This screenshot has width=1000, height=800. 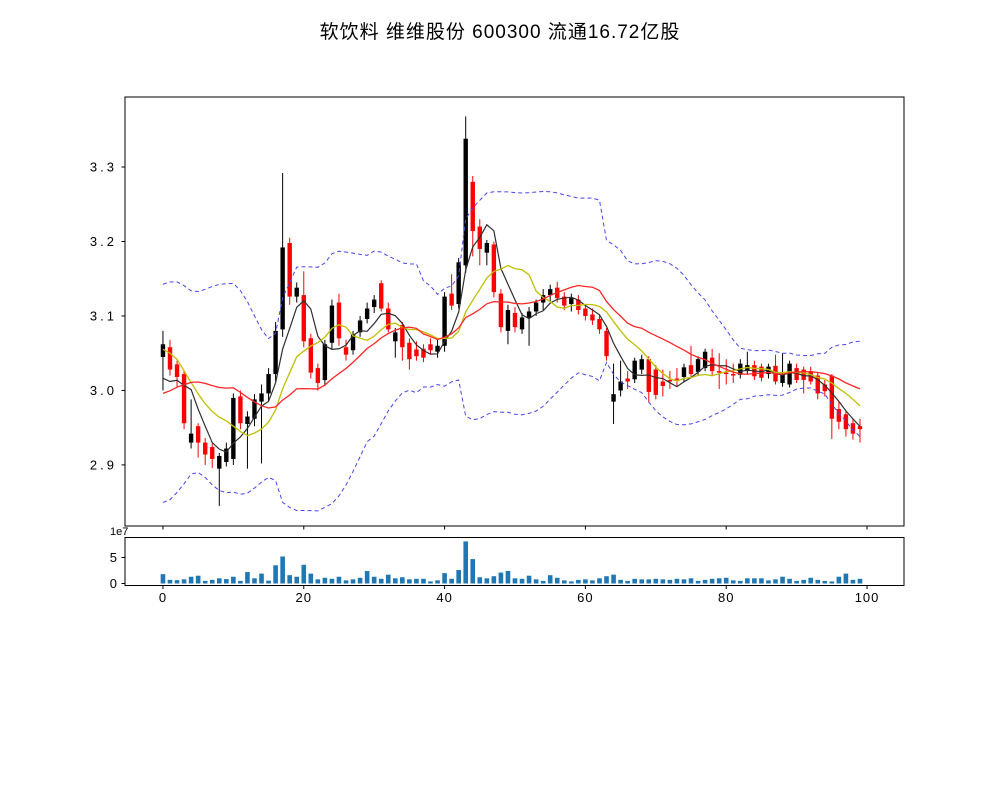 What do you see at coordinates (867, 597) in the screenshot?
I see `x-tick-label: 100` at bounding box center [867, 597].